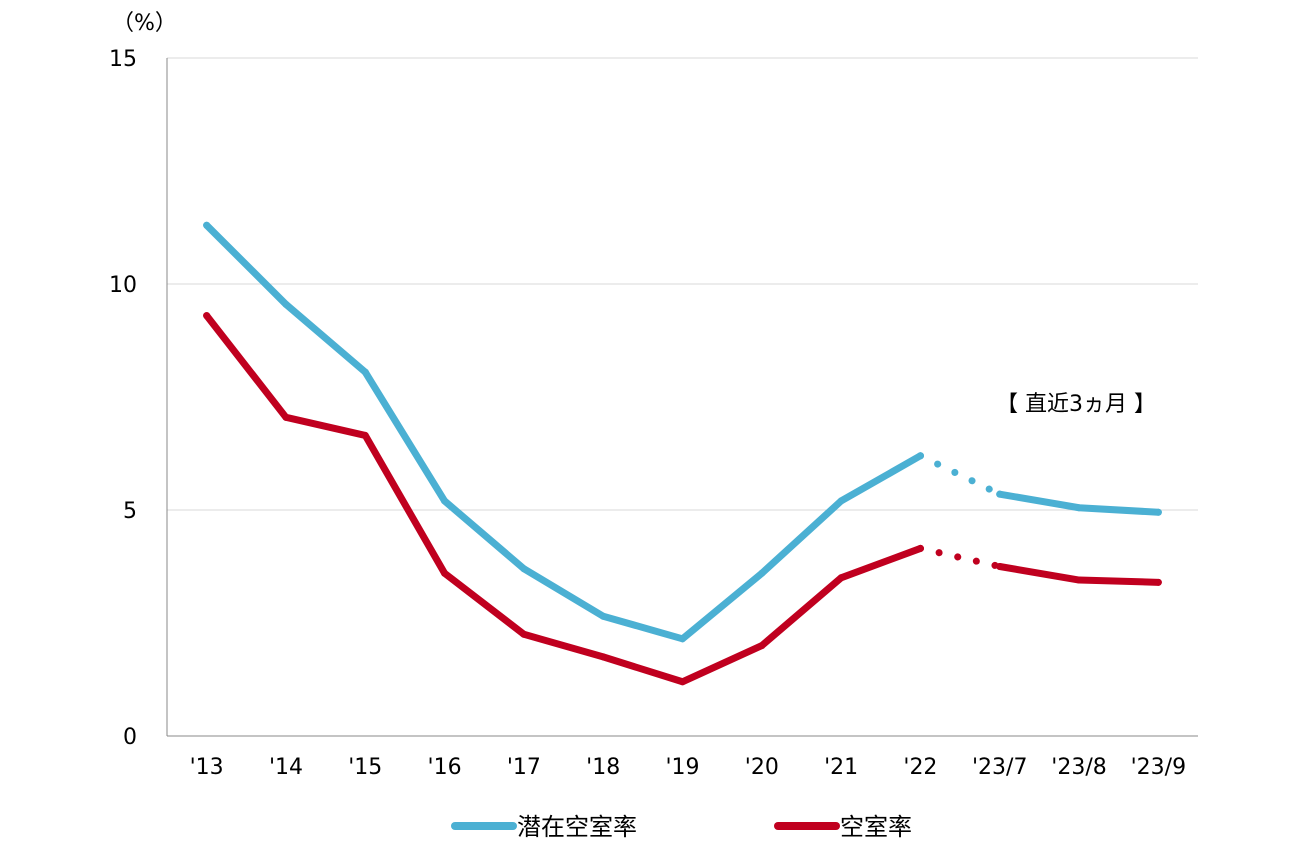  I want to click on x-tick-label: '23/8, so click(1078, 767).